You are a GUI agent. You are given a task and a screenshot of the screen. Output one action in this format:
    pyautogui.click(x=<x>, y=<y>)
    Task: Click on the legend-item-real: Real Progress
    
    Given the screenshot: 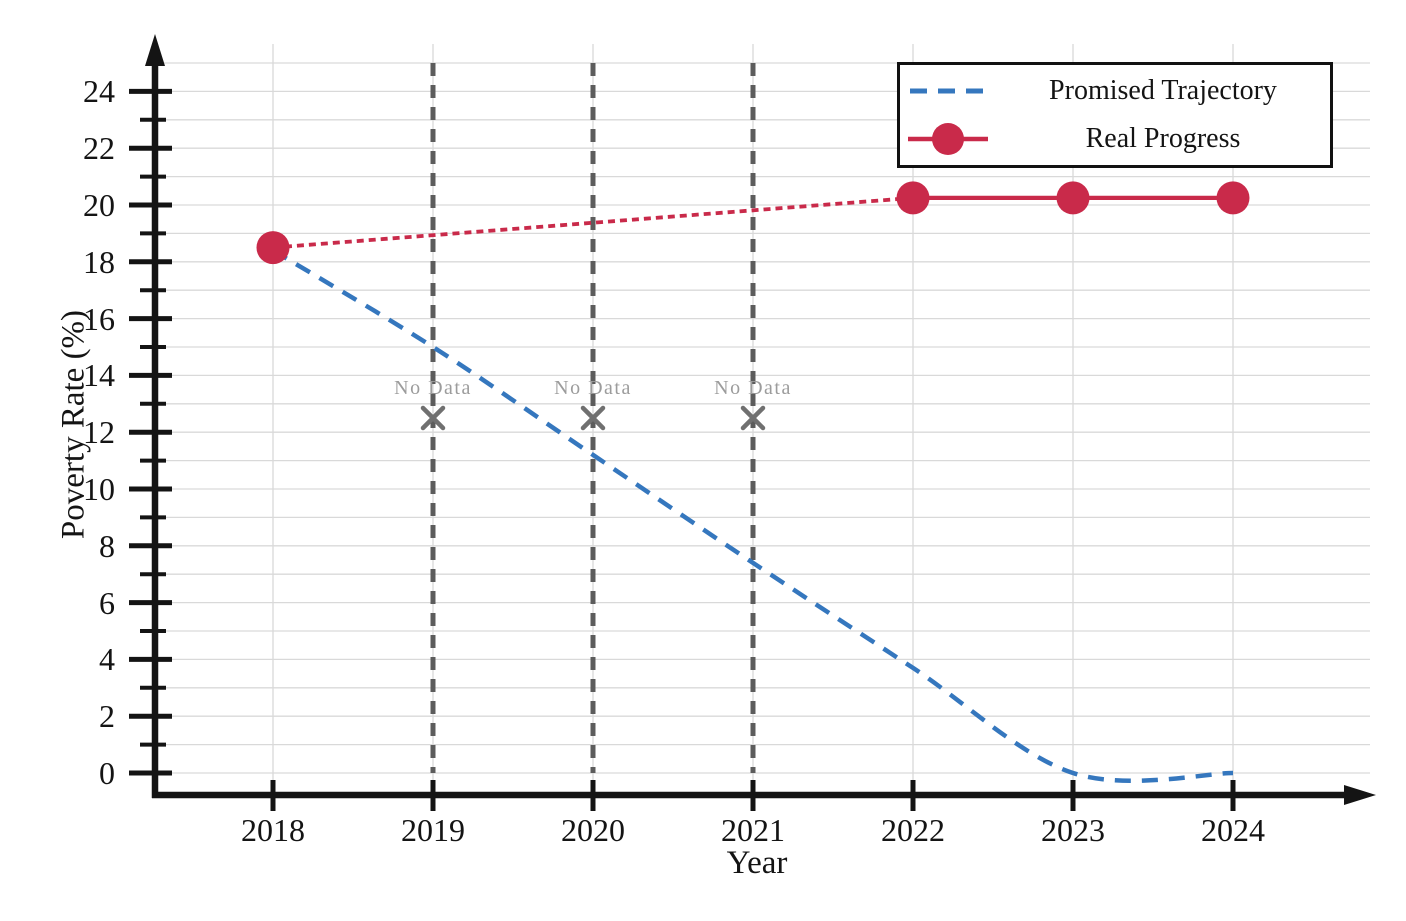 What is the action you would take?
    pyautogui.click(x=1115, y=139)
    